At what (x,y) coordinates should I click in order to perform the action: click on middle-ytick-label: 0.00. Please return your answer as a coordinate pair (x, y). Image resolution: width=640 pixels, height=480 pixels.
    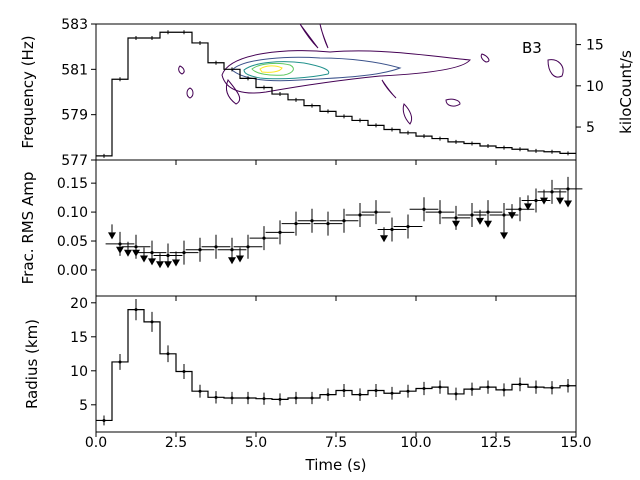
    Looking at the image, I should click on (72, 271).